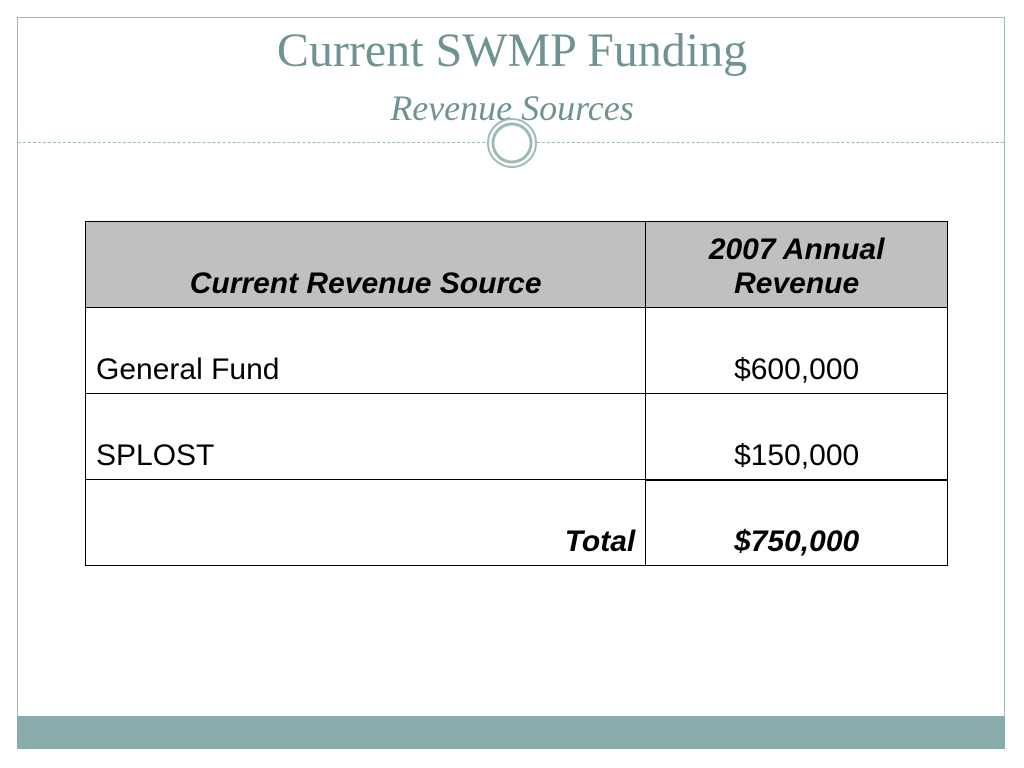 This screenshot has height=768, width=1024. Describe the element at coordinates (512, 143) in the screenshot. I see `circle-ornament-icon` at that location.